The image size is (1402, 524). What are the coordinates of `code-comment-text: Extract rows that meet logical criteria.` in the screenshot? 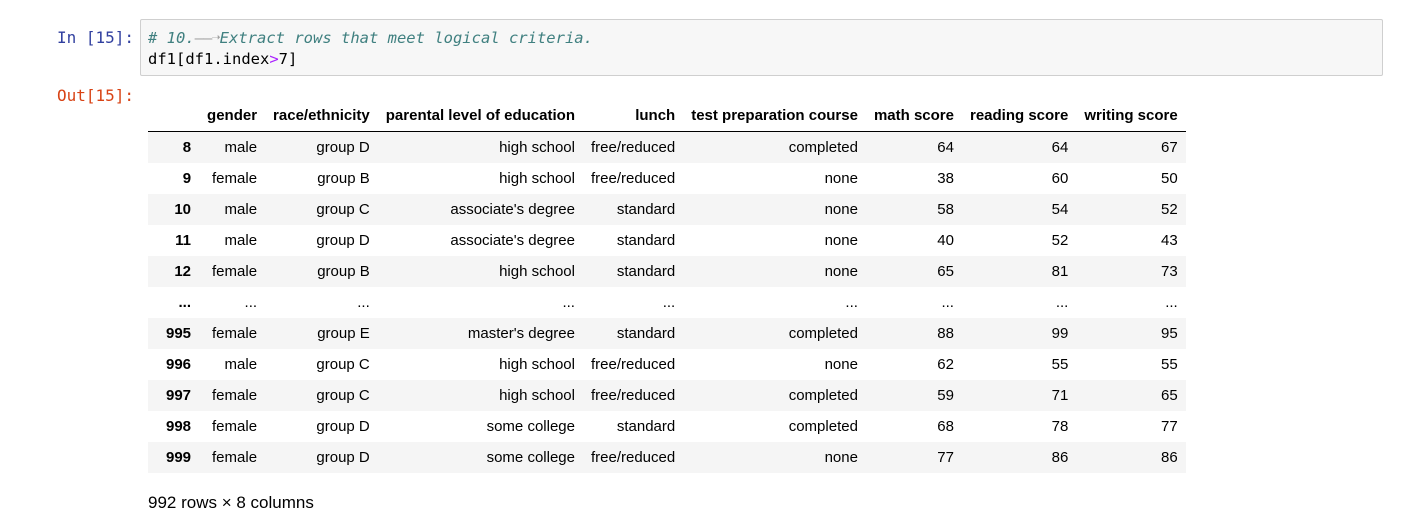 It's located at (406, 38).